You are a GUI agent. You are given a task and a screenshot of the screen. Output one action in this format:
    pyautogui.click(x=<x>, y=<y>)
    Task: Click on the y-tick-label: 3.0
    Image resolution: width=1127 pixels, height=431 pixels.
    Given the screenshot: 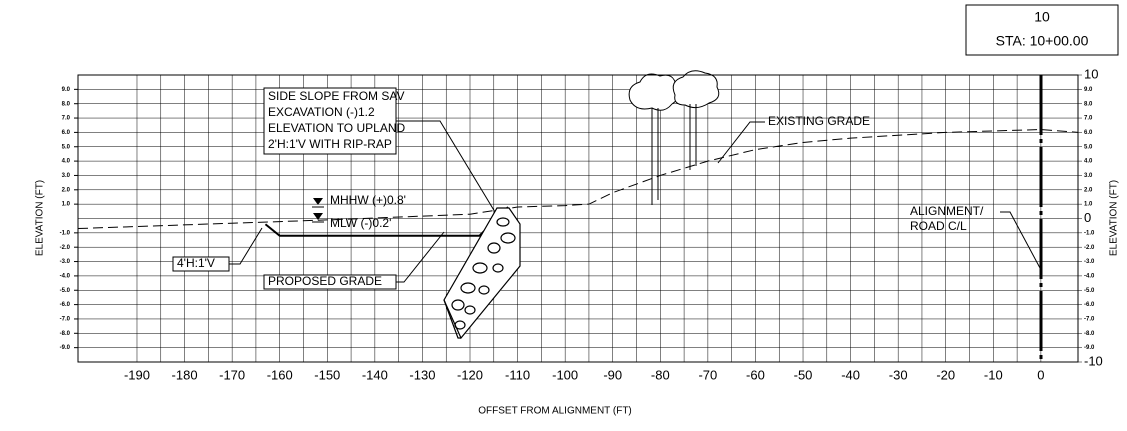 What is the action you would take?
    pyautogui.click(x=66, y=176)
    